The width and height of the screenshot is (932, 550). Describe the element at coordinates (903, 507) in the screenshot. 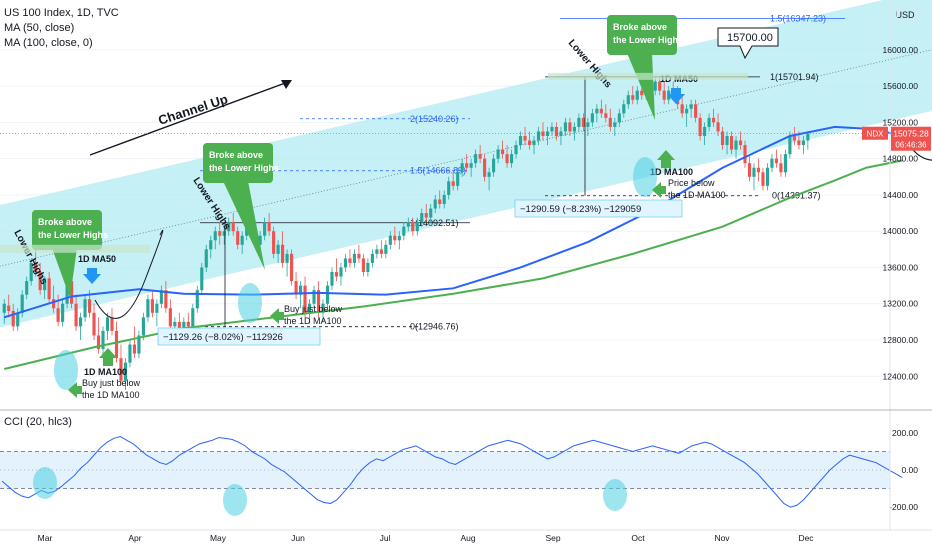

I see `cci-tick-label: -200.00` at that location.